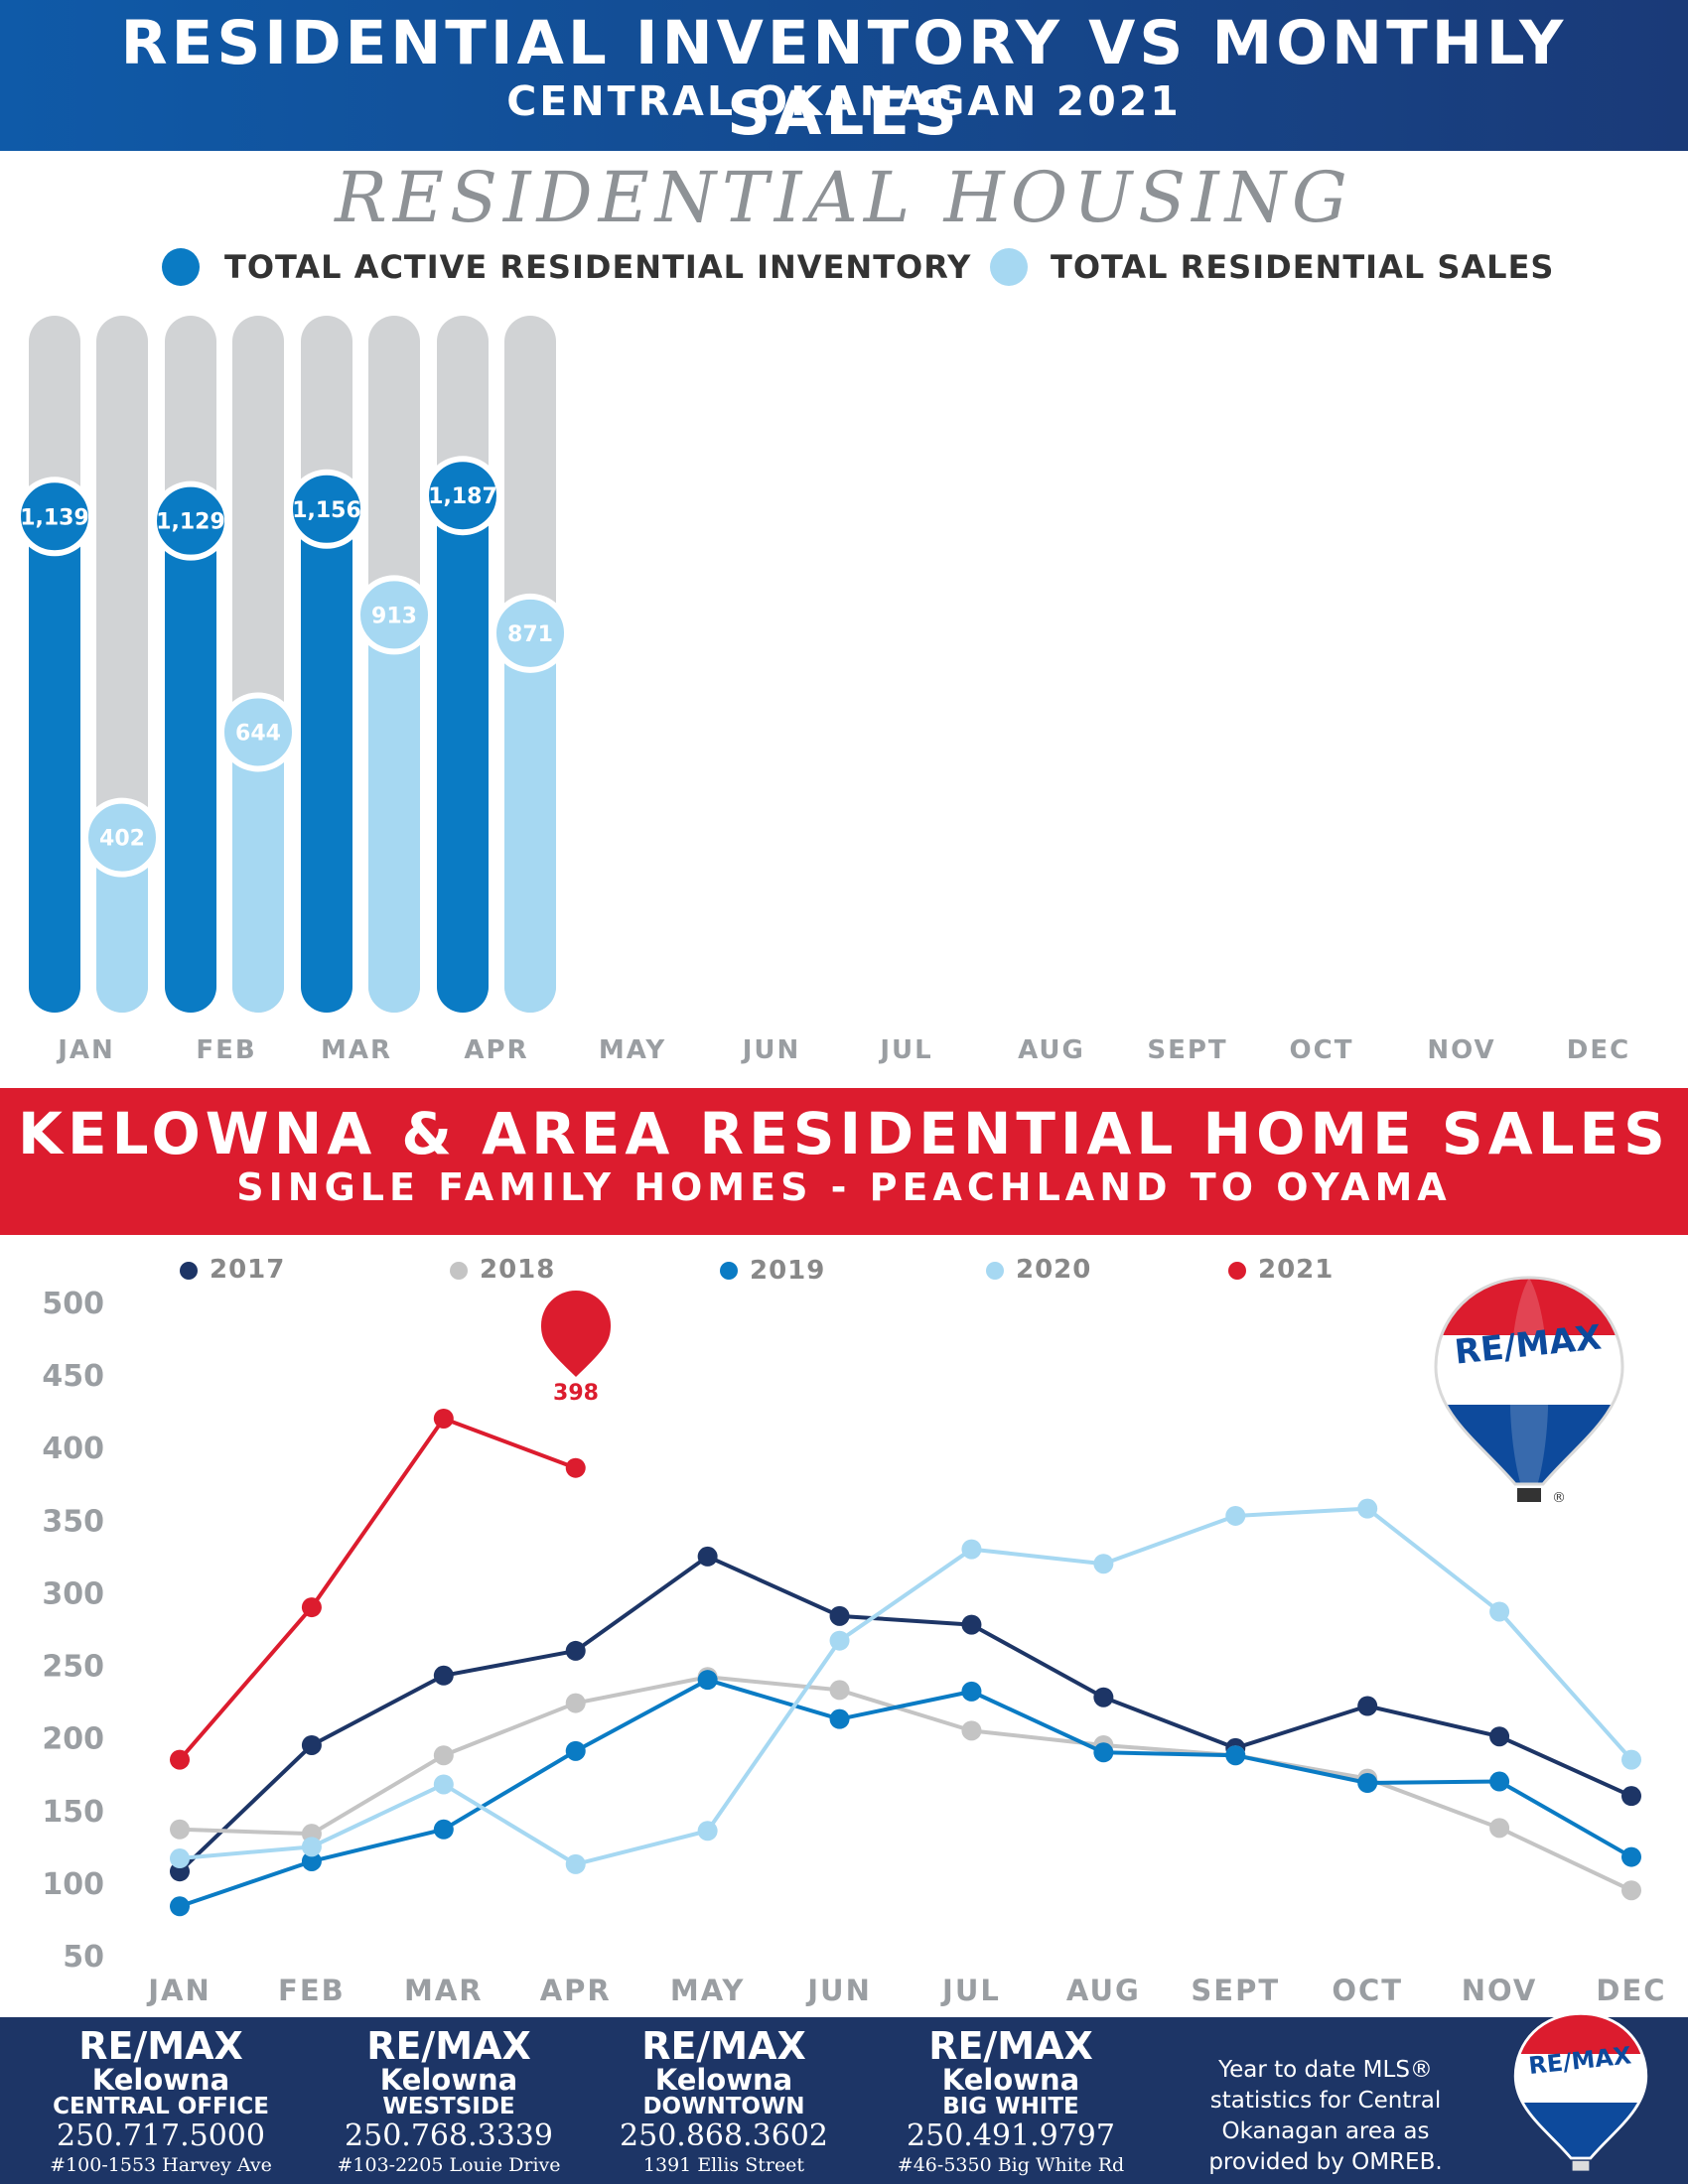  What do you see at coordinates (73, 1593) in the screenshot?
I see `y-axis-tick-label: 300` at bounding box center [73, 1593].